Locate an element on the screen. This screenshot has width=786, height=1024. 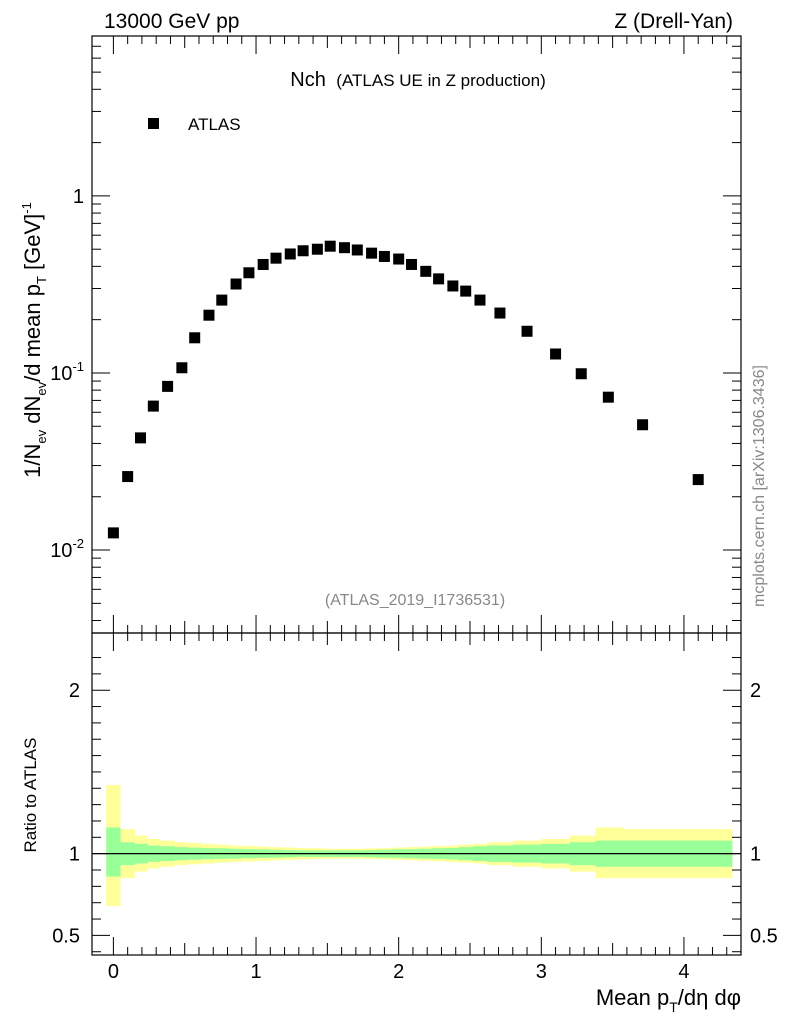
ratio-bands is located at coordinates (419, 845).